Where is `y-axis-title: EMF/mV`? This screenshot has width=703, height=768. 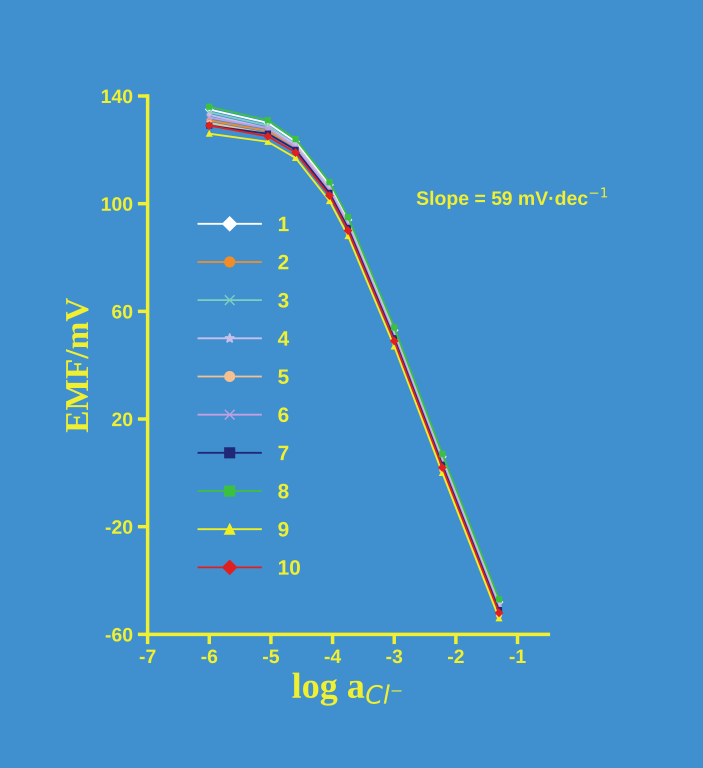 y-axis-title: EMF/mV is located at coordinates (77, 365).